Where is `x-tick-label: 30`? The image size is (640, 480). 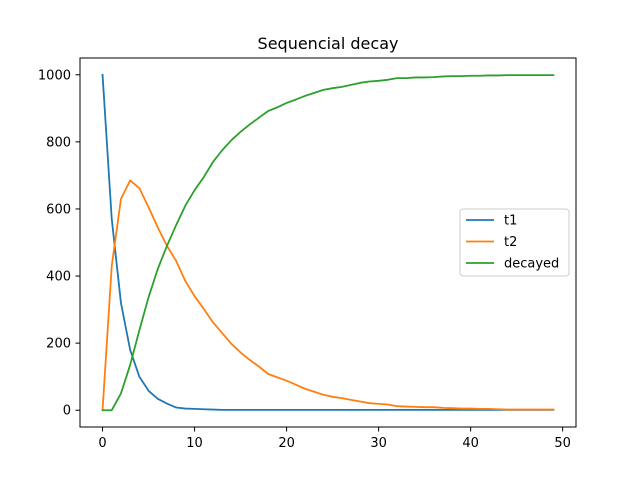 x-tick-label: 30 is located at coordinates (378, 443).